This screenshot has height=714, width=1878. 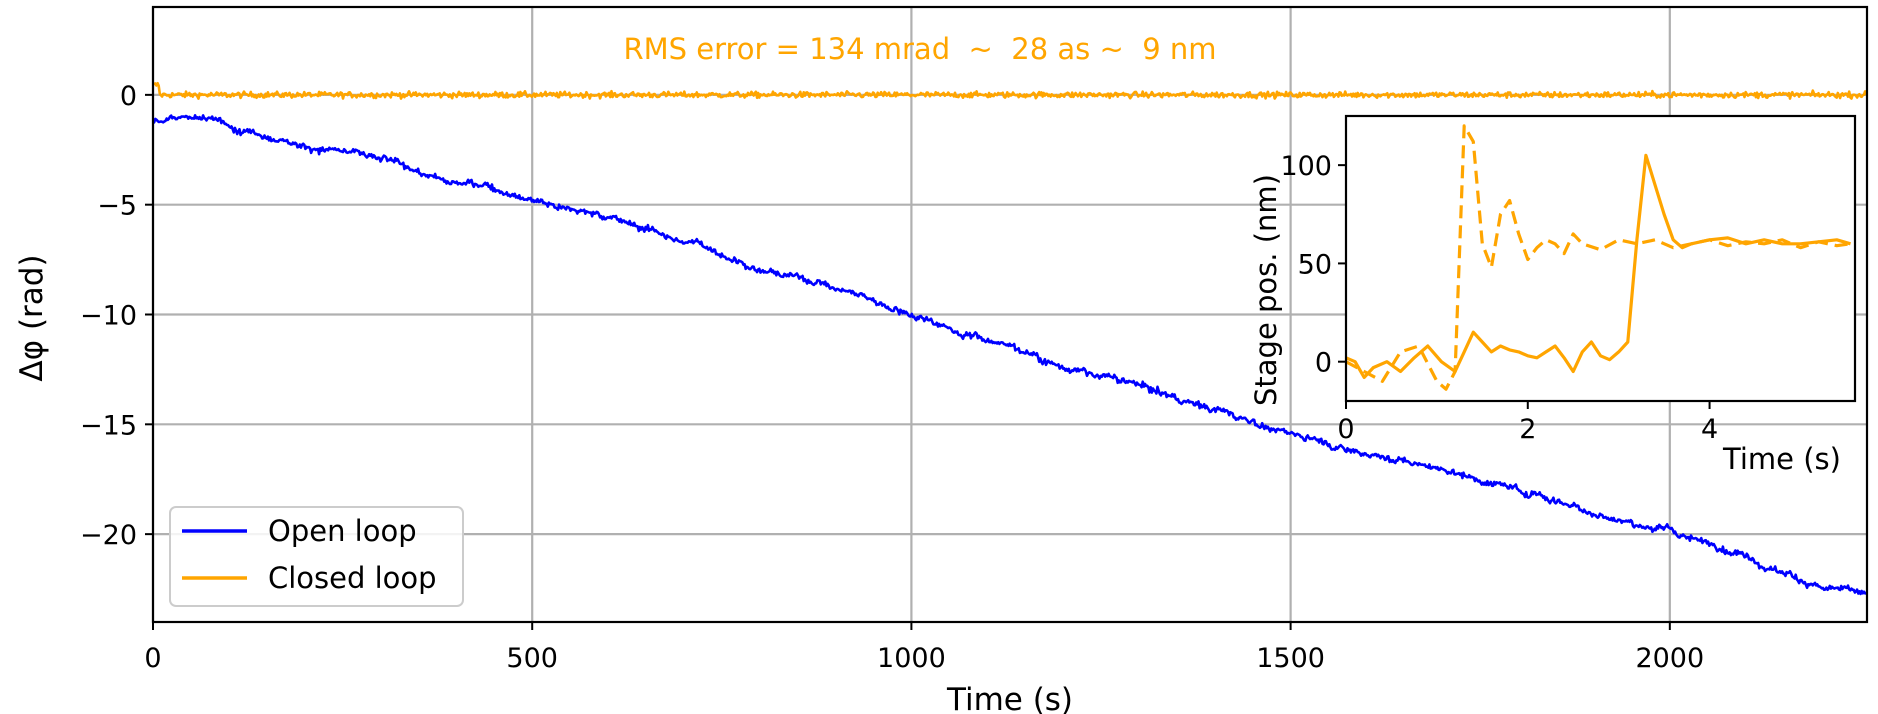 I want to click on inset-y-ticks: 0 50 100, so click(x=1313, y=265).